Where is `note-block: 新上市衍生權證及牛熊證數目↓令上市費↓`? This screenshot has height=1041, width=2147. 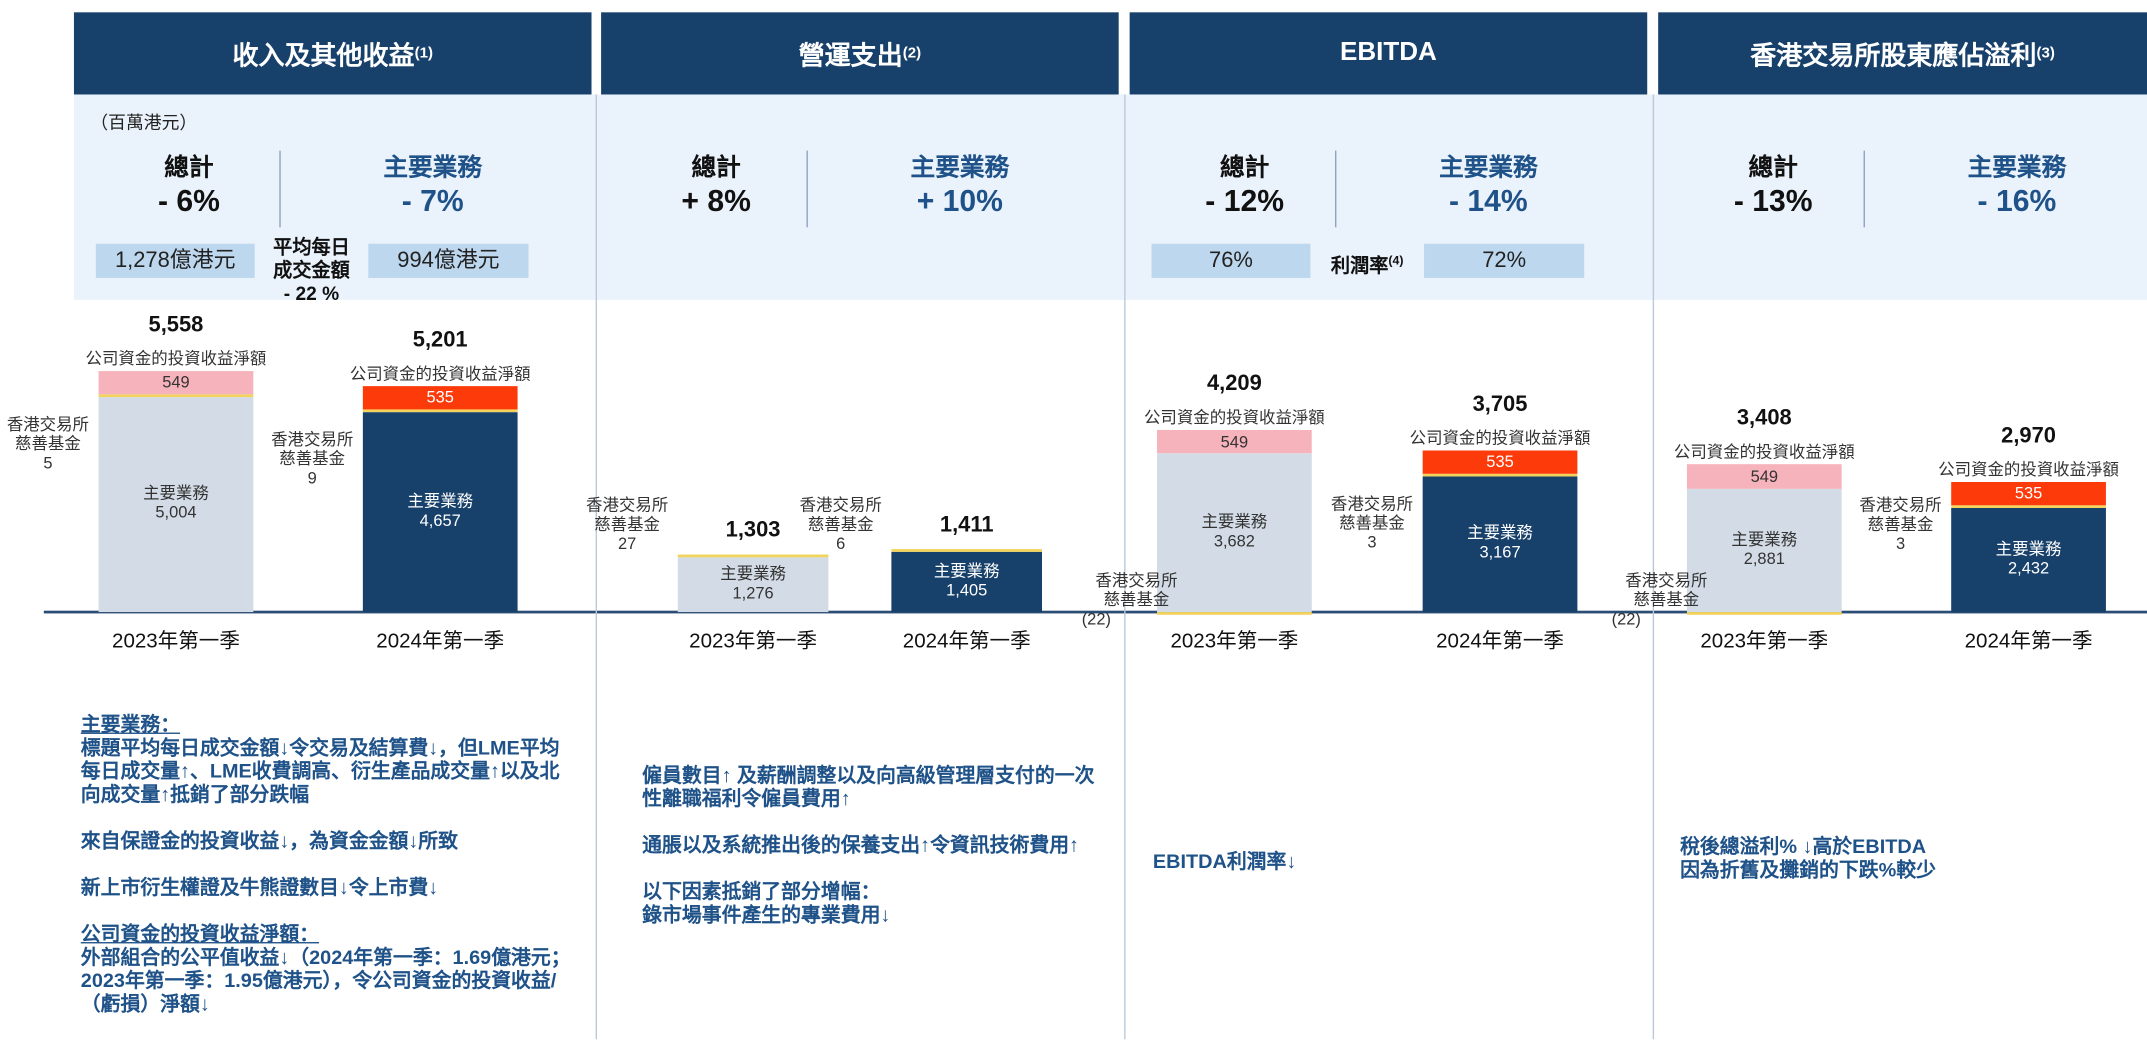
note-block: 新上市衍生權證及牛熊證數目↓令上市費↓ is located at coordinates (329, 889).